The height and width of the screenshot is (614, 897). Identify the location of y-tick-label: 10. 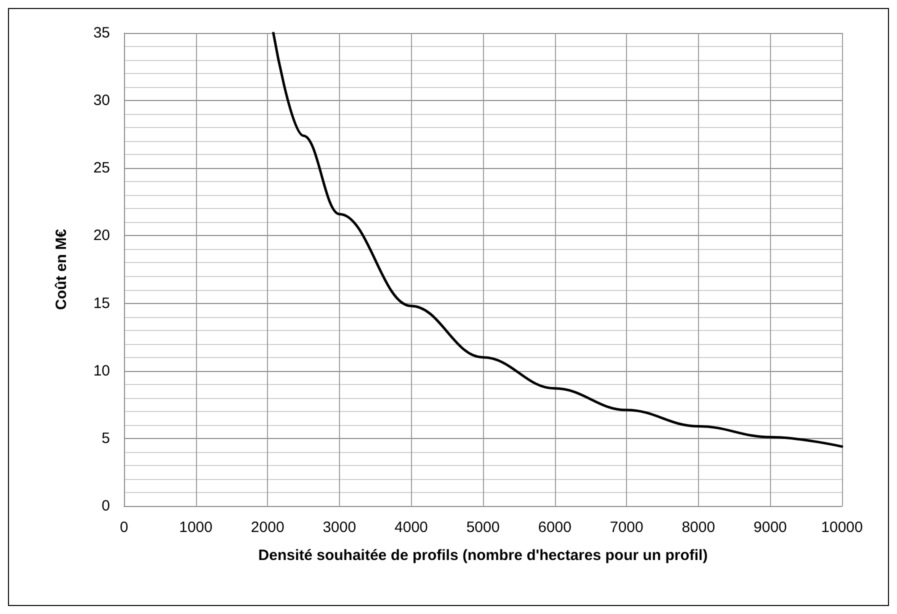
(101, 371).